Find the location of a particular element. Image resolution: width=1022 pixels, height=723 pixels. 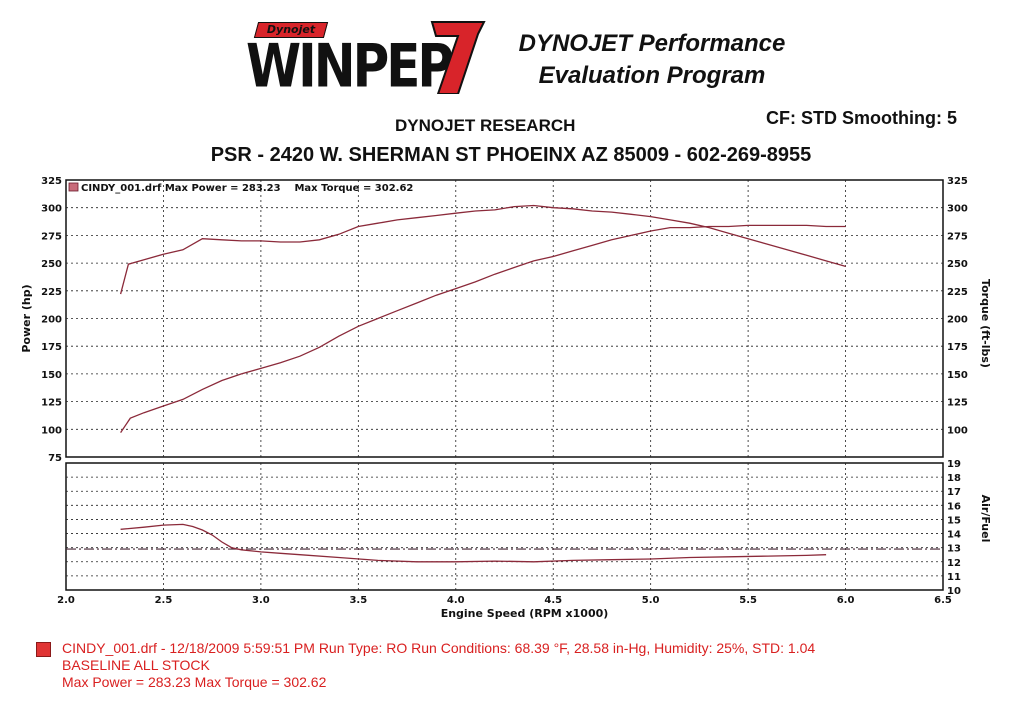

x-tick-label: 3.5 is located at coordinates (358, 600).